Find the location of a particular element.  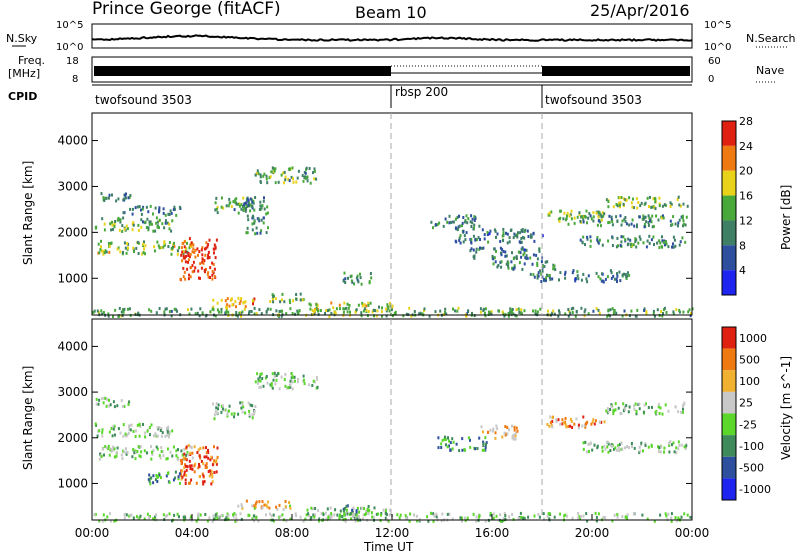

x-tick-label: 12:00 is located at coordinates (392, 533).